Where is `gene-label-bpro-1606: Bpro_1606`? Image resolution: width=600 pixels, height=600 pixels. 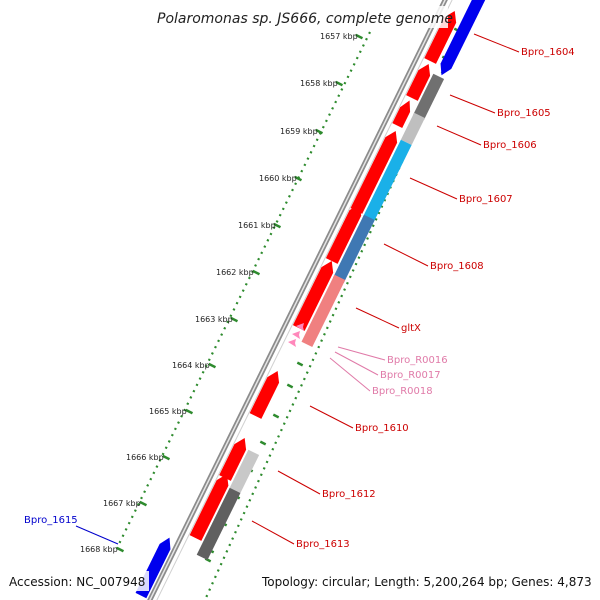
gene-label-bpro-1606: Bpro_1606 is located at coordinates (510, 145).